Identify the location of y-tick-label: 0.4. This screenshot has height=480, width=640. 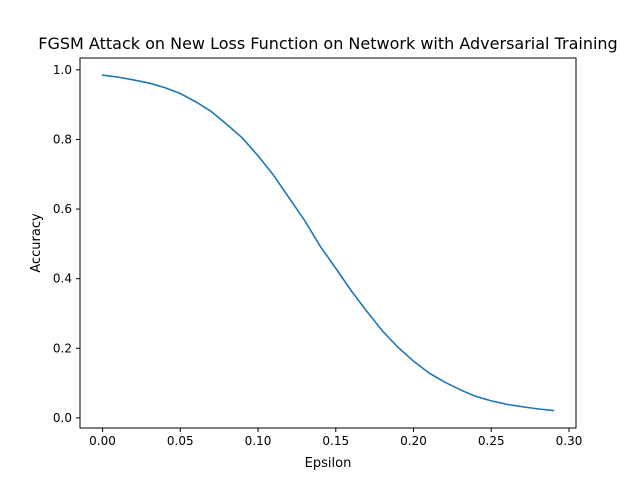
(62, 279).